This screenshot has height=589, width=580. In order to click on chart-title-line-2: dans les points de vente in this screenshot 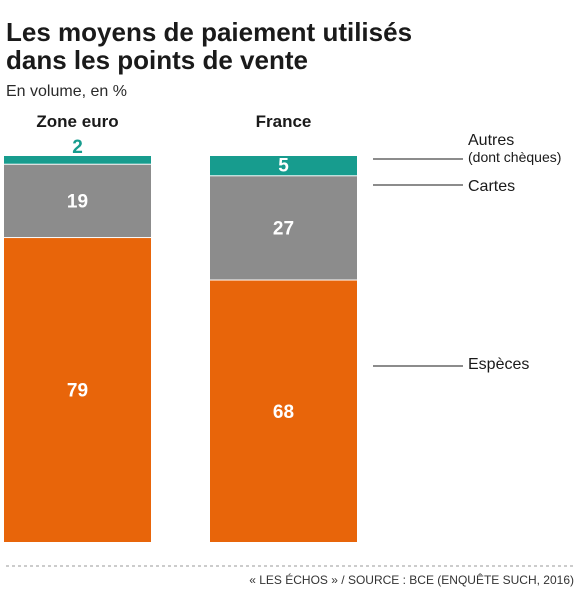, I will do `click(157, 60)`.